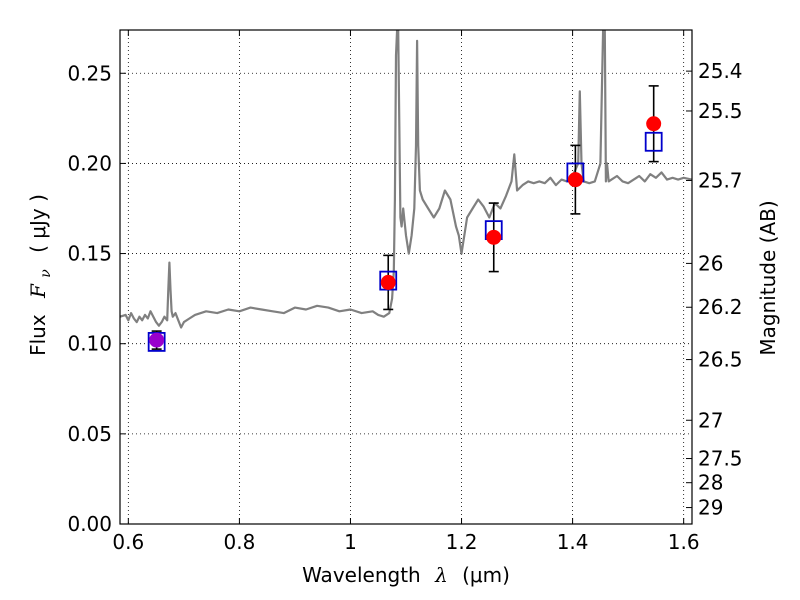 The width and height of the screenshot is (800, 600). What do you see at coordinates (462, 542) in the screenshot?
I see `x-tick-label: 1.2` at bounding box center [462, 542].